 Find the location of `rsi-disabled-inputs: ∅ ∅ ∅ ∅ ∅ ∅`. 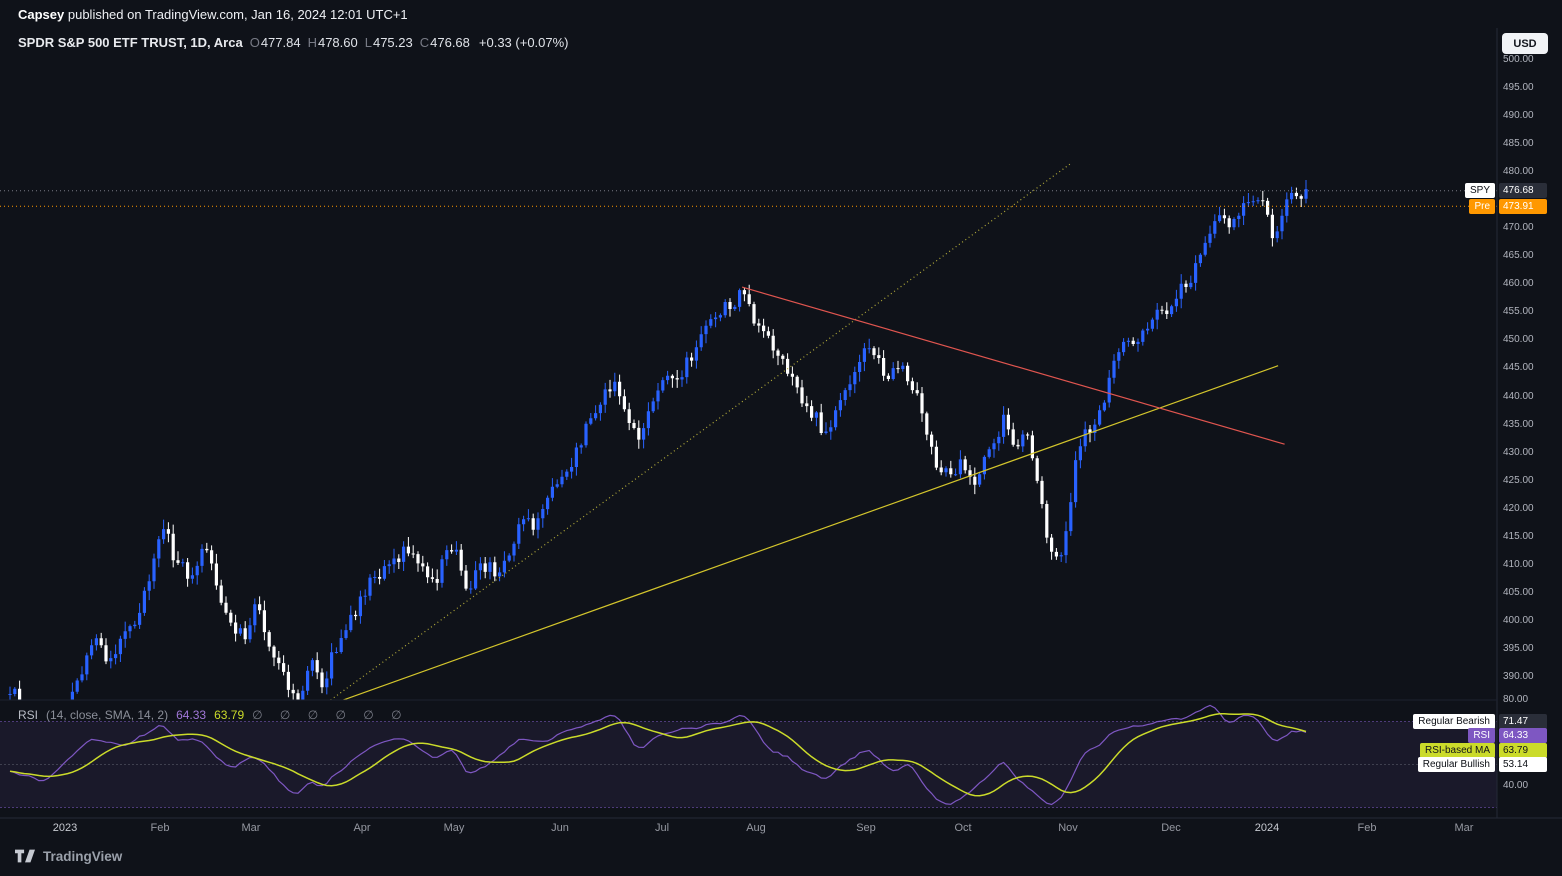

rsi-disabled-inputs: ∅ ∅ ∅ ∅ ∅ ∅ is located at coordinates (330, 715).